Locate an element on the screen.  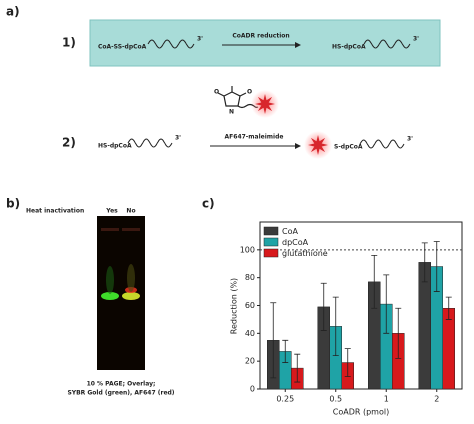
arrow-label: CoADR reduction is located at coordinates (260, 36).